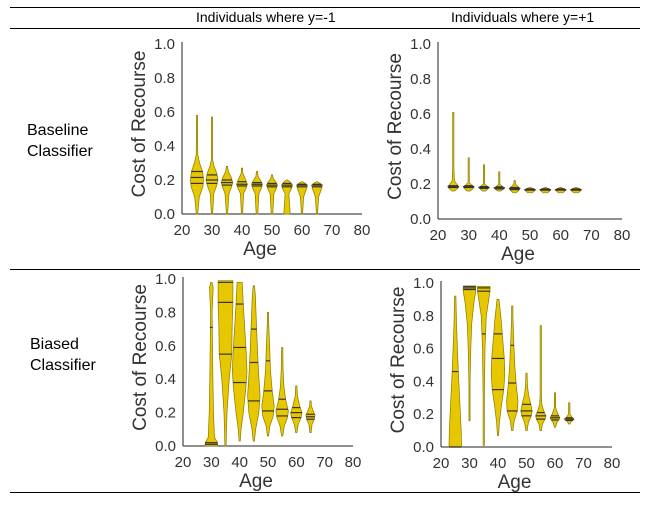 This screenshot has height=507, width=653. What do you see at coordinates (423, 283) in the screenshot?
I see `y-tick-label: 1.0` at bounding box center [423, 283].